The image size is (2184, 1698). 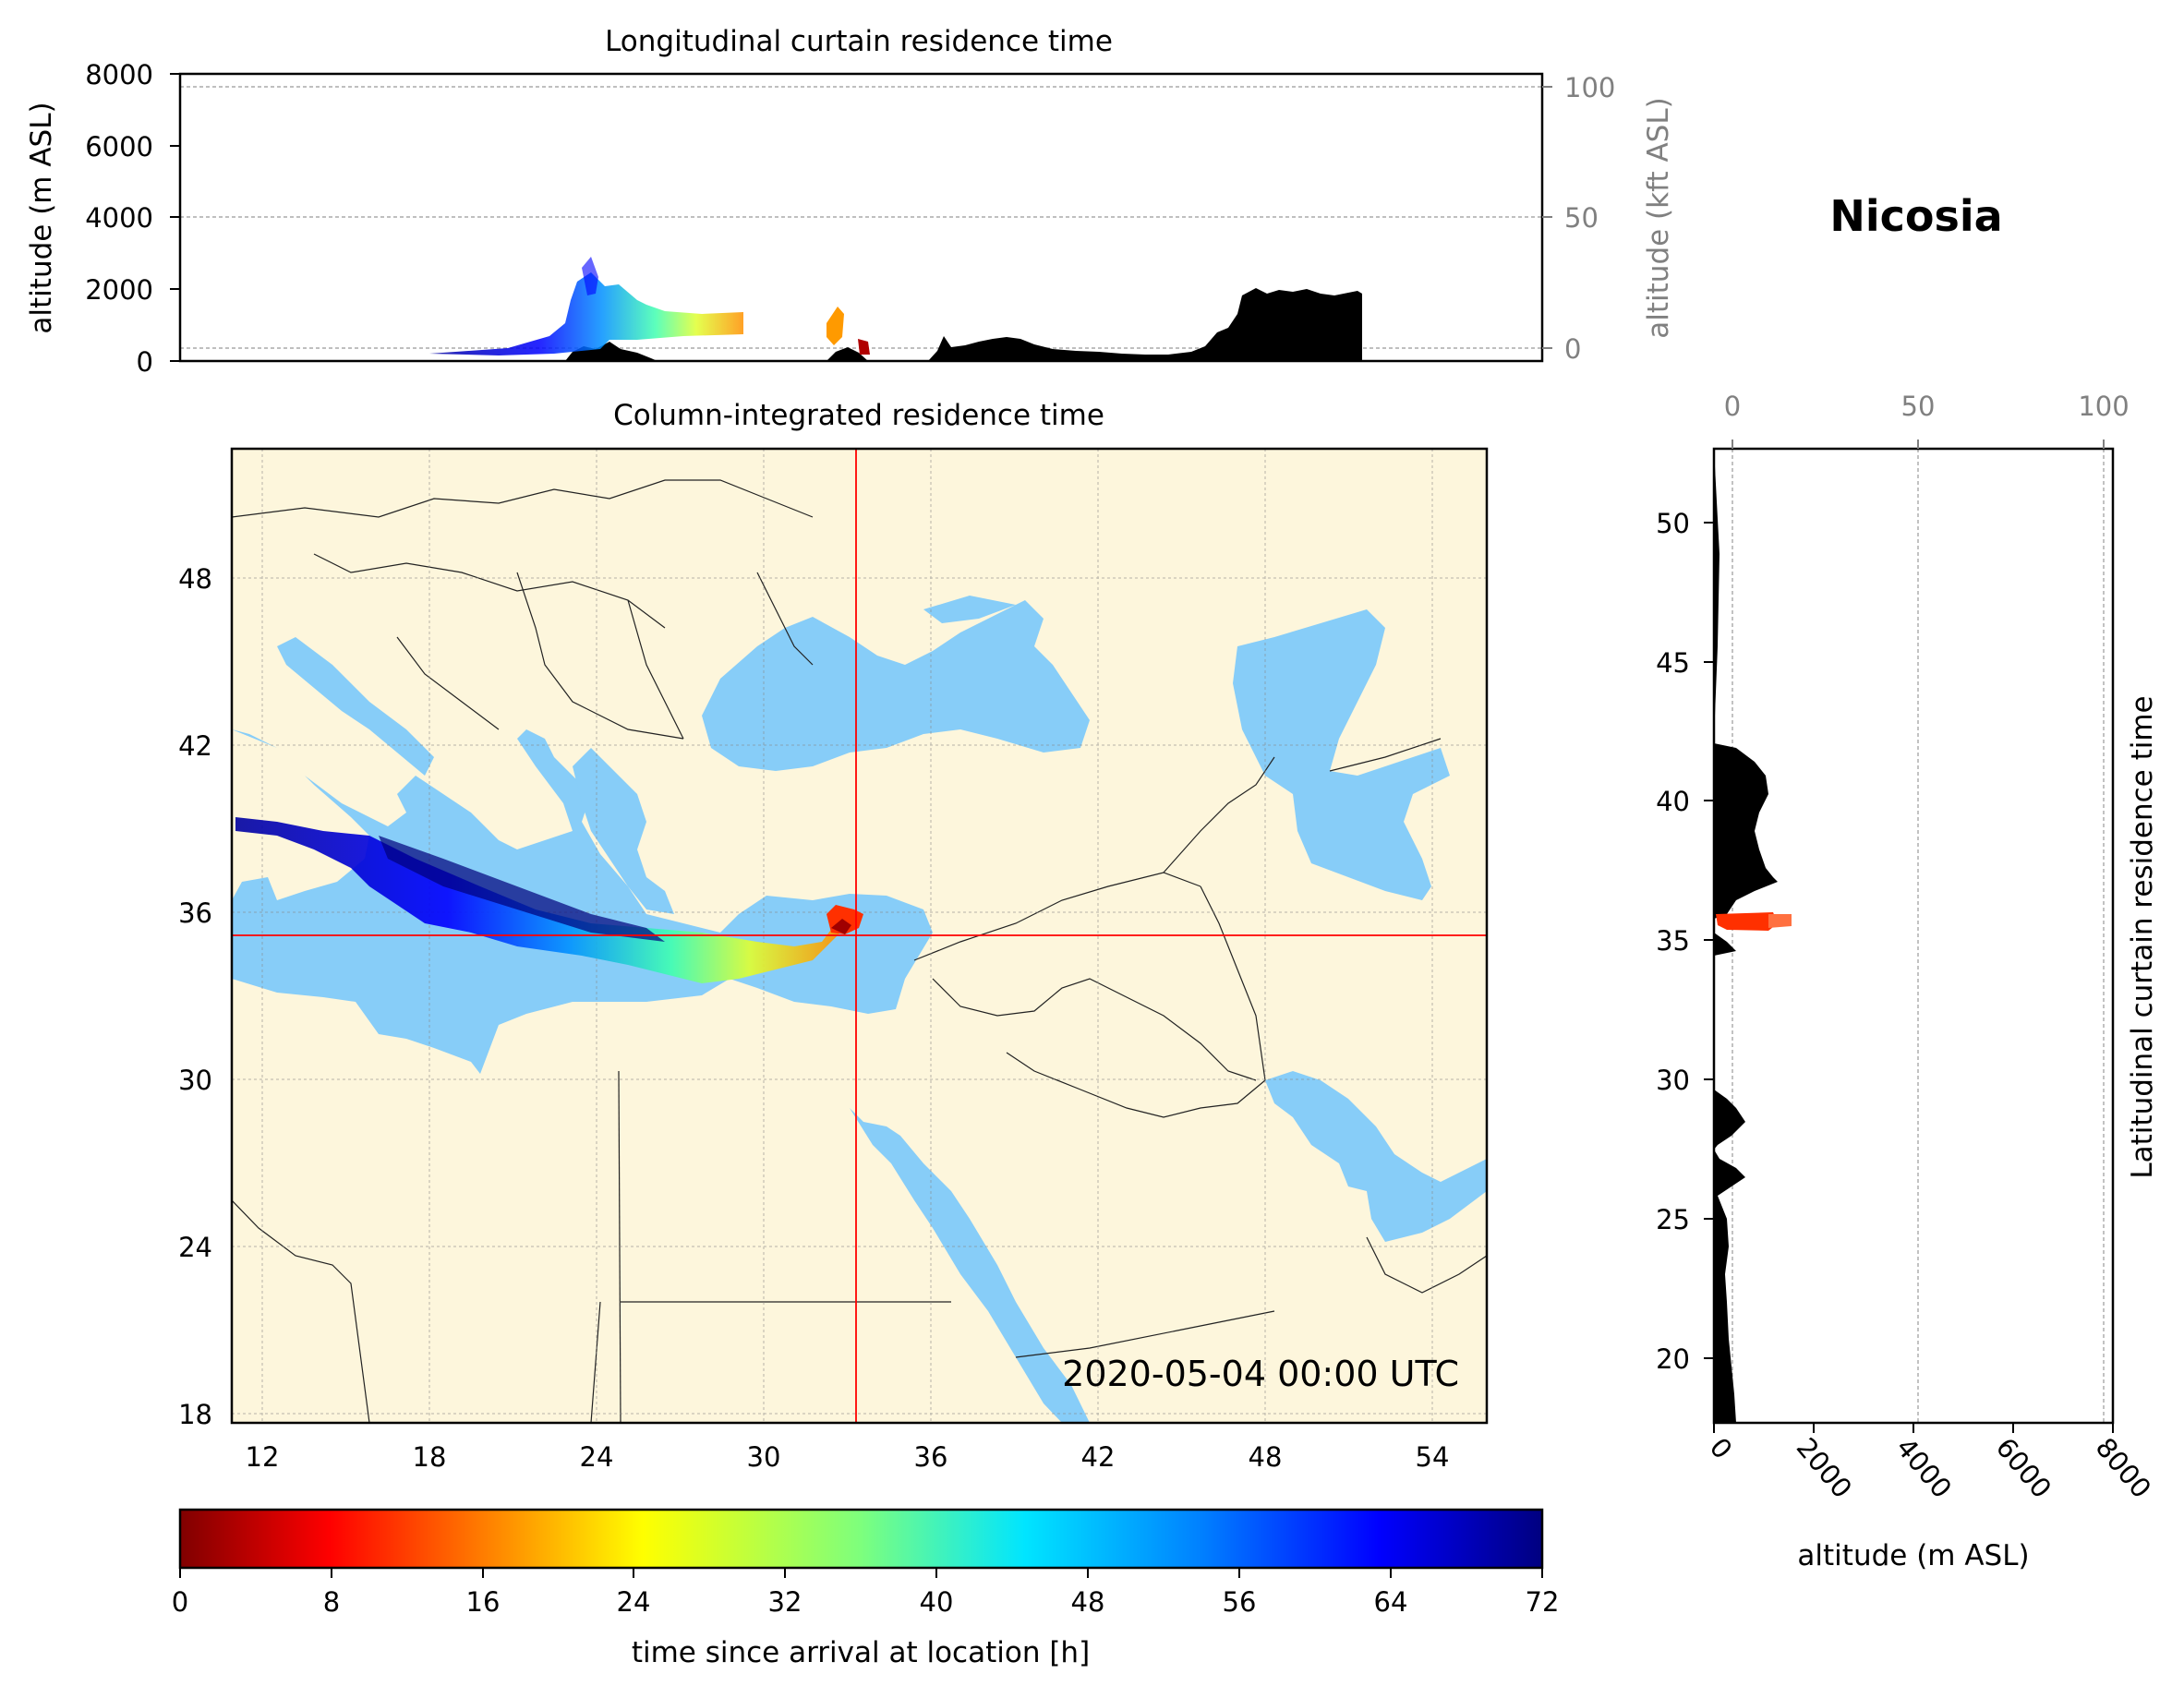 What do you see at coordinates (866, 1593) in the screenshot?
I see `colorbar-ticks: 0 8 16 24 32 40 48 56 64 72` at bounding box center [866, 1593].